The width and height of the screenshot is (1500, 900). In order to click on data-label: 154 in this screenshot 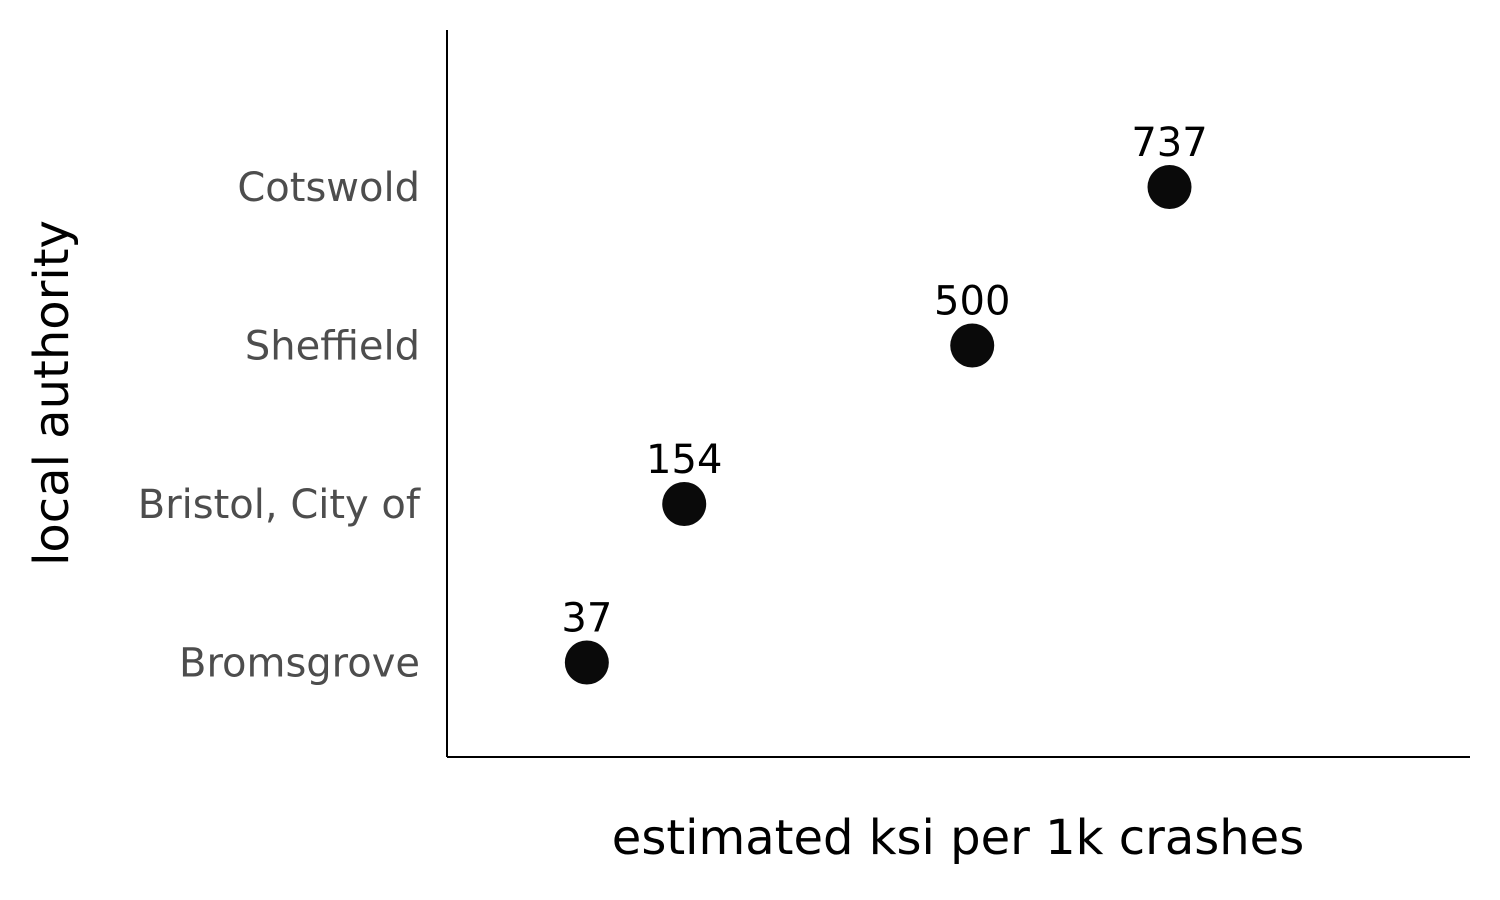, I will do `click(684, 460)`.